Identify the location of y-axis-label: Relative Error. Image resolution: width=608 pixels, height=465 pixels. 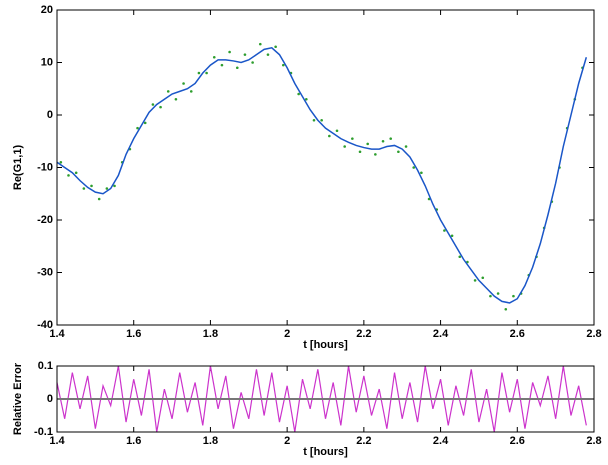
(18, 398).